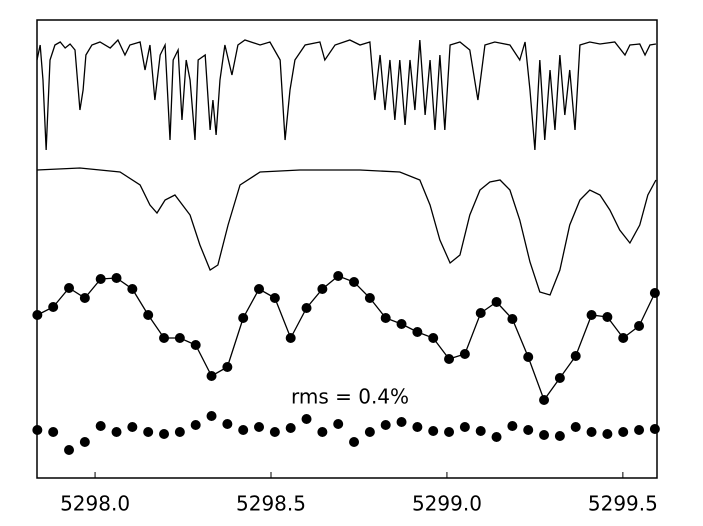 The image size is (703, 526). What do you see at coordinates (271, 504) in the screenshot?
I see `x-tick-label: 5298.5` at bounding box center [271, 504].